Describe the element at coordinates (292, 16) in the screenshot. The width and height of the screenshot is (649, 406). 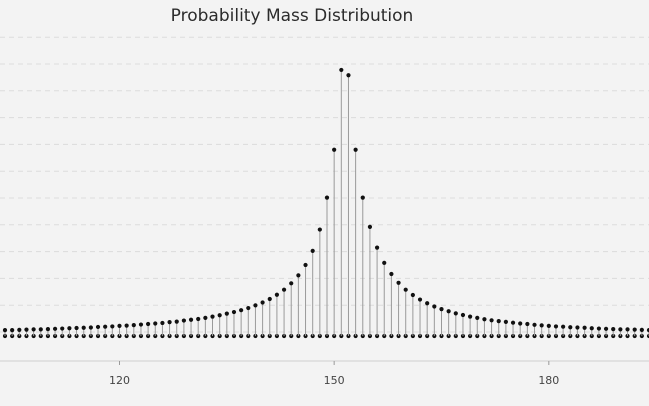
I see `chart-title: Probability Mass Distribution` at that location.